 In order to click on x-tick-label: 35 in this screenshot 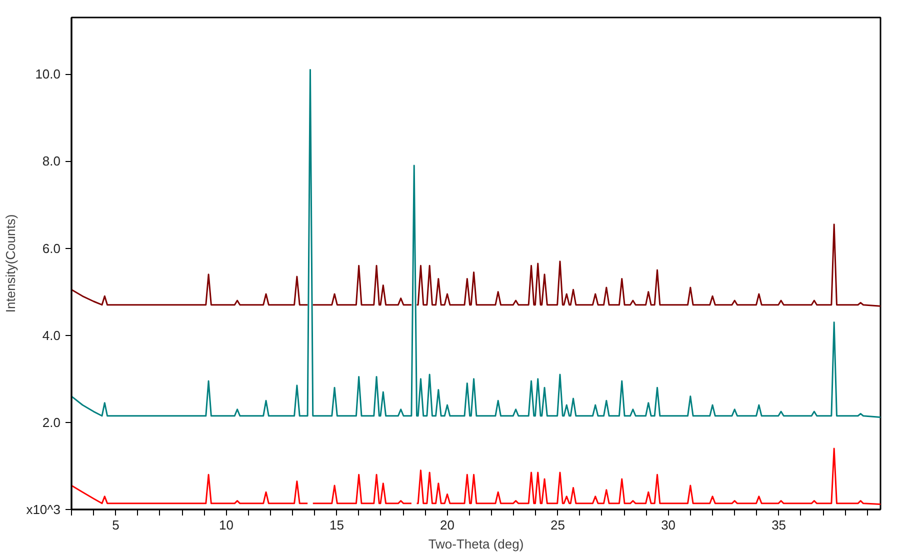, I will do `click(779, 525)`.